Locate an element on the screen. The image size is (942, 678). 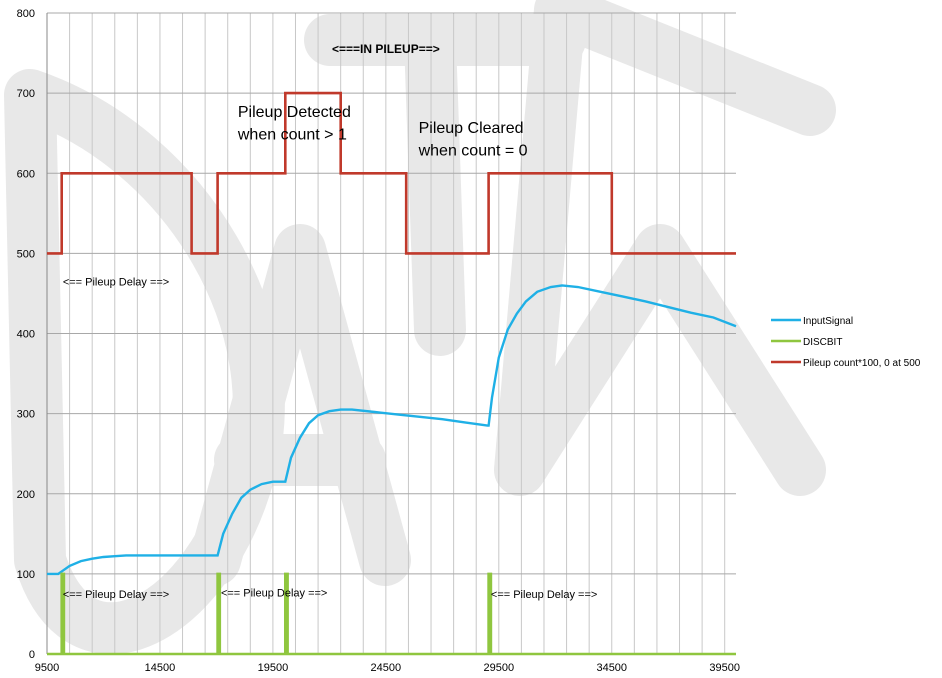
x-tick-label: 39500 is located at coordinates (724, 668).